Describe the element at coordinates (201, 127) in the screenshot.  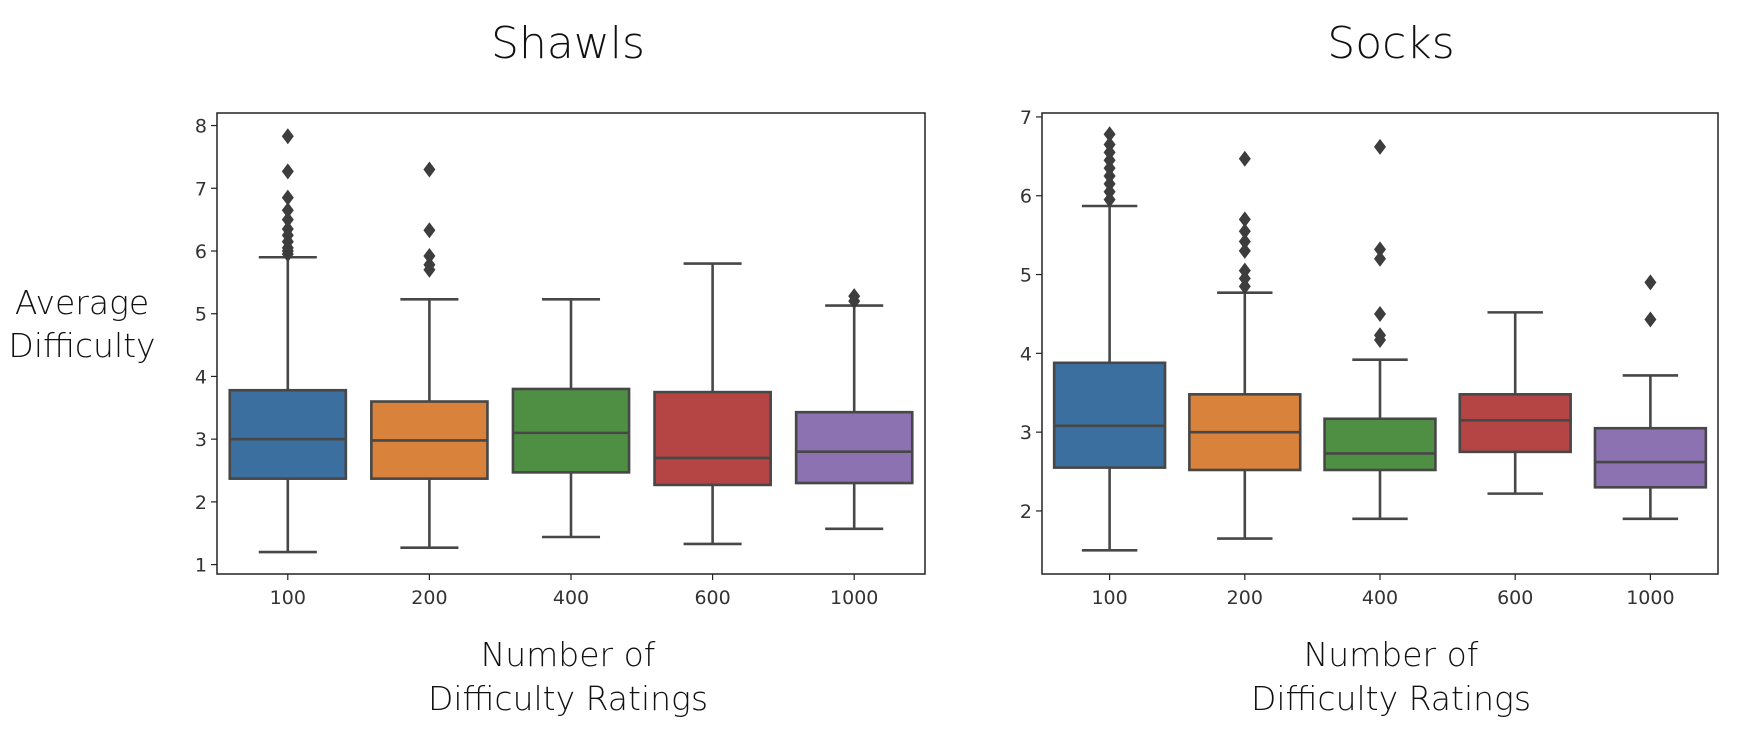
I see `y-tick-label: 8` at that location.